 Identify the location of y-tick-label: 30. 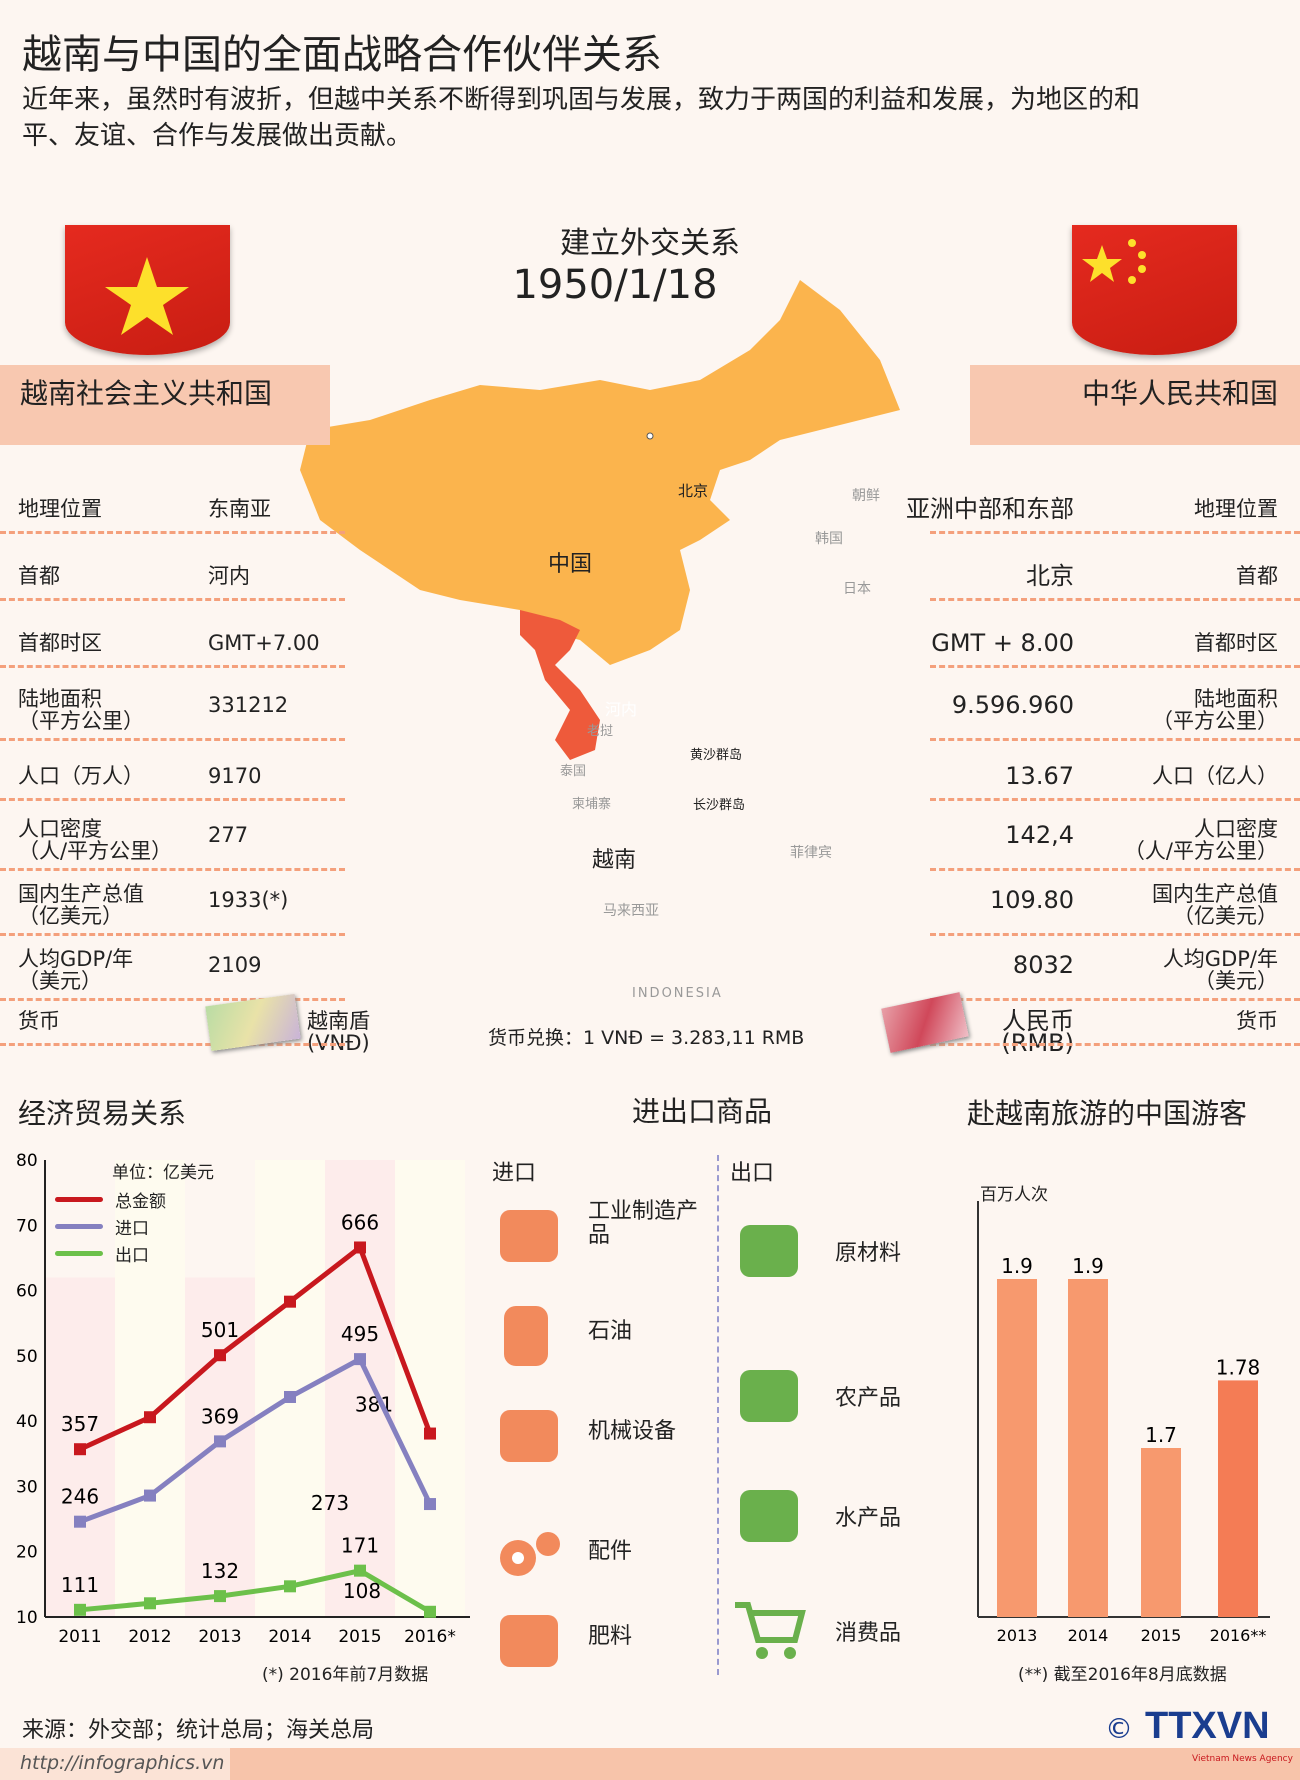
(27, 1487).